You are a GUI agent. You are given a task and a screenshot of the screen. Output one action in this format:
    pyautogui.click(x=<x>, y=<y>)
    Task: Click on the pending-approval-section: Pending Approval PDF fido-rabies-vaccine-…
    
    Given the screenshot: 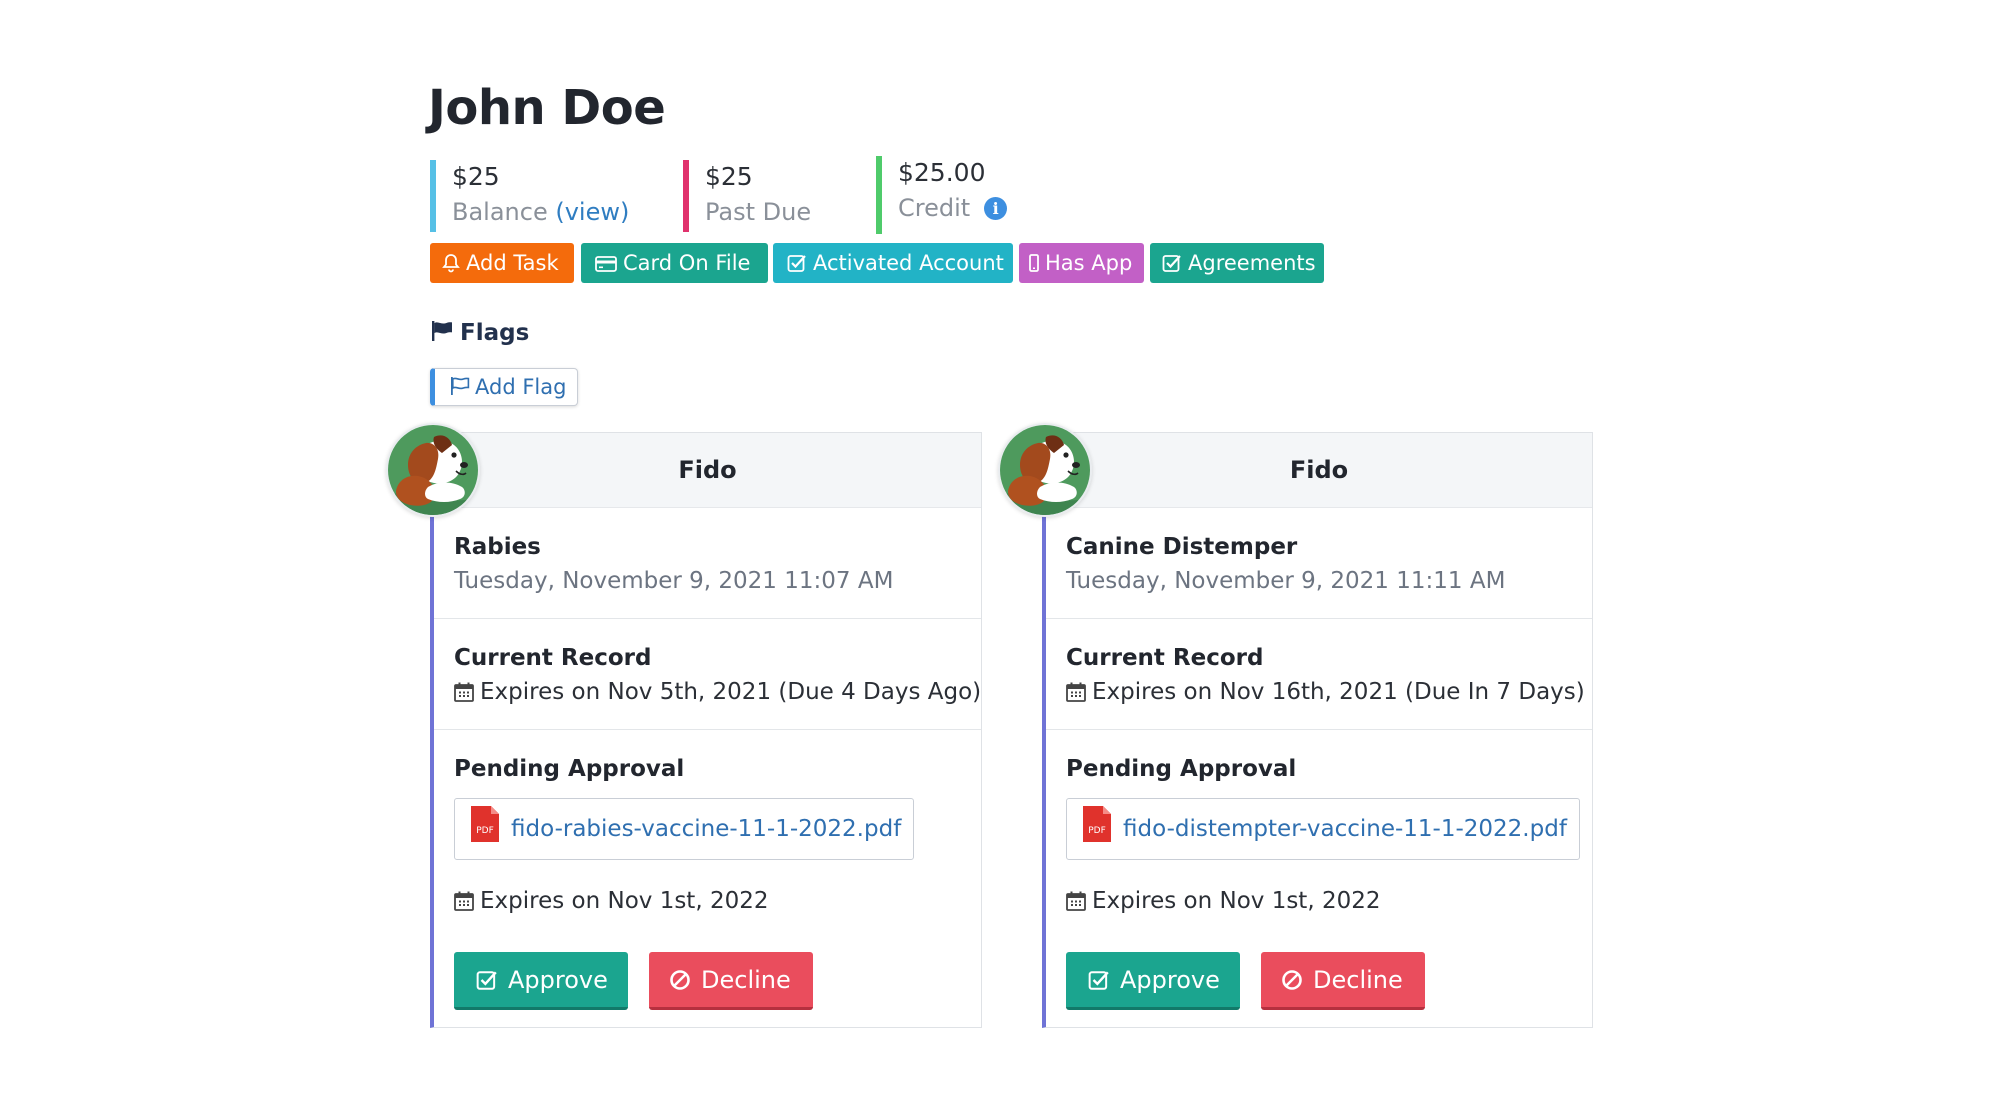 What is the action you would take?
    pyautogui.click(x=707, y=870)
    